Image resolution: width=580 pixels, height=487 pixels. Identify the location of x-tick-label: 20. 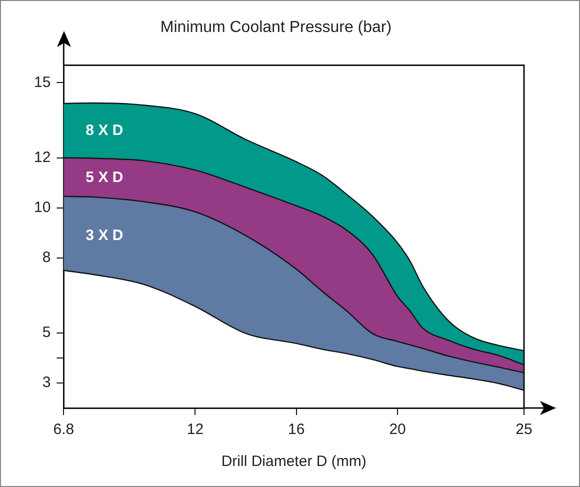
(397, 429).